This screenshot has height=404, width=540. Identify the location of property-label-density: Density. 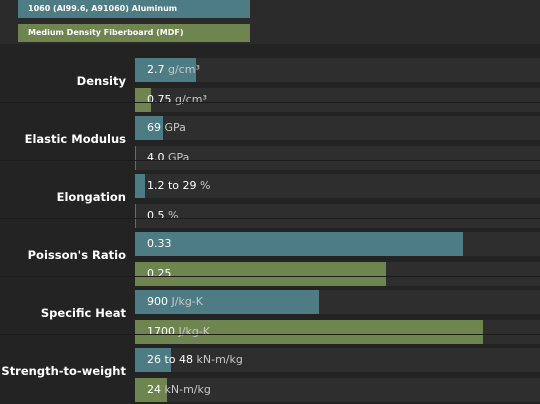
(101, 81).